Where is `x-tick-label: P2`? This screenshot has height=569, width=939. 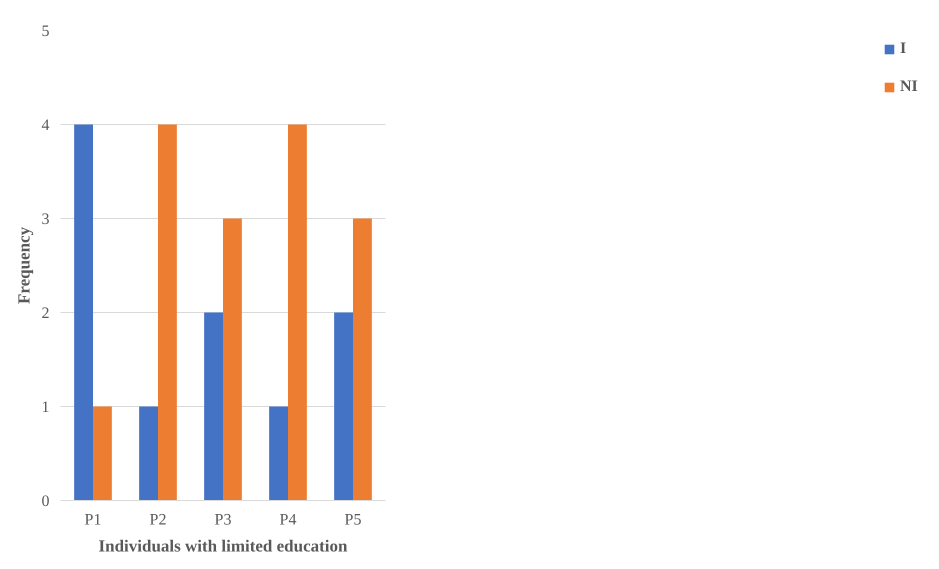
x-tick-label: P2 is located at coordinates (158, 520).